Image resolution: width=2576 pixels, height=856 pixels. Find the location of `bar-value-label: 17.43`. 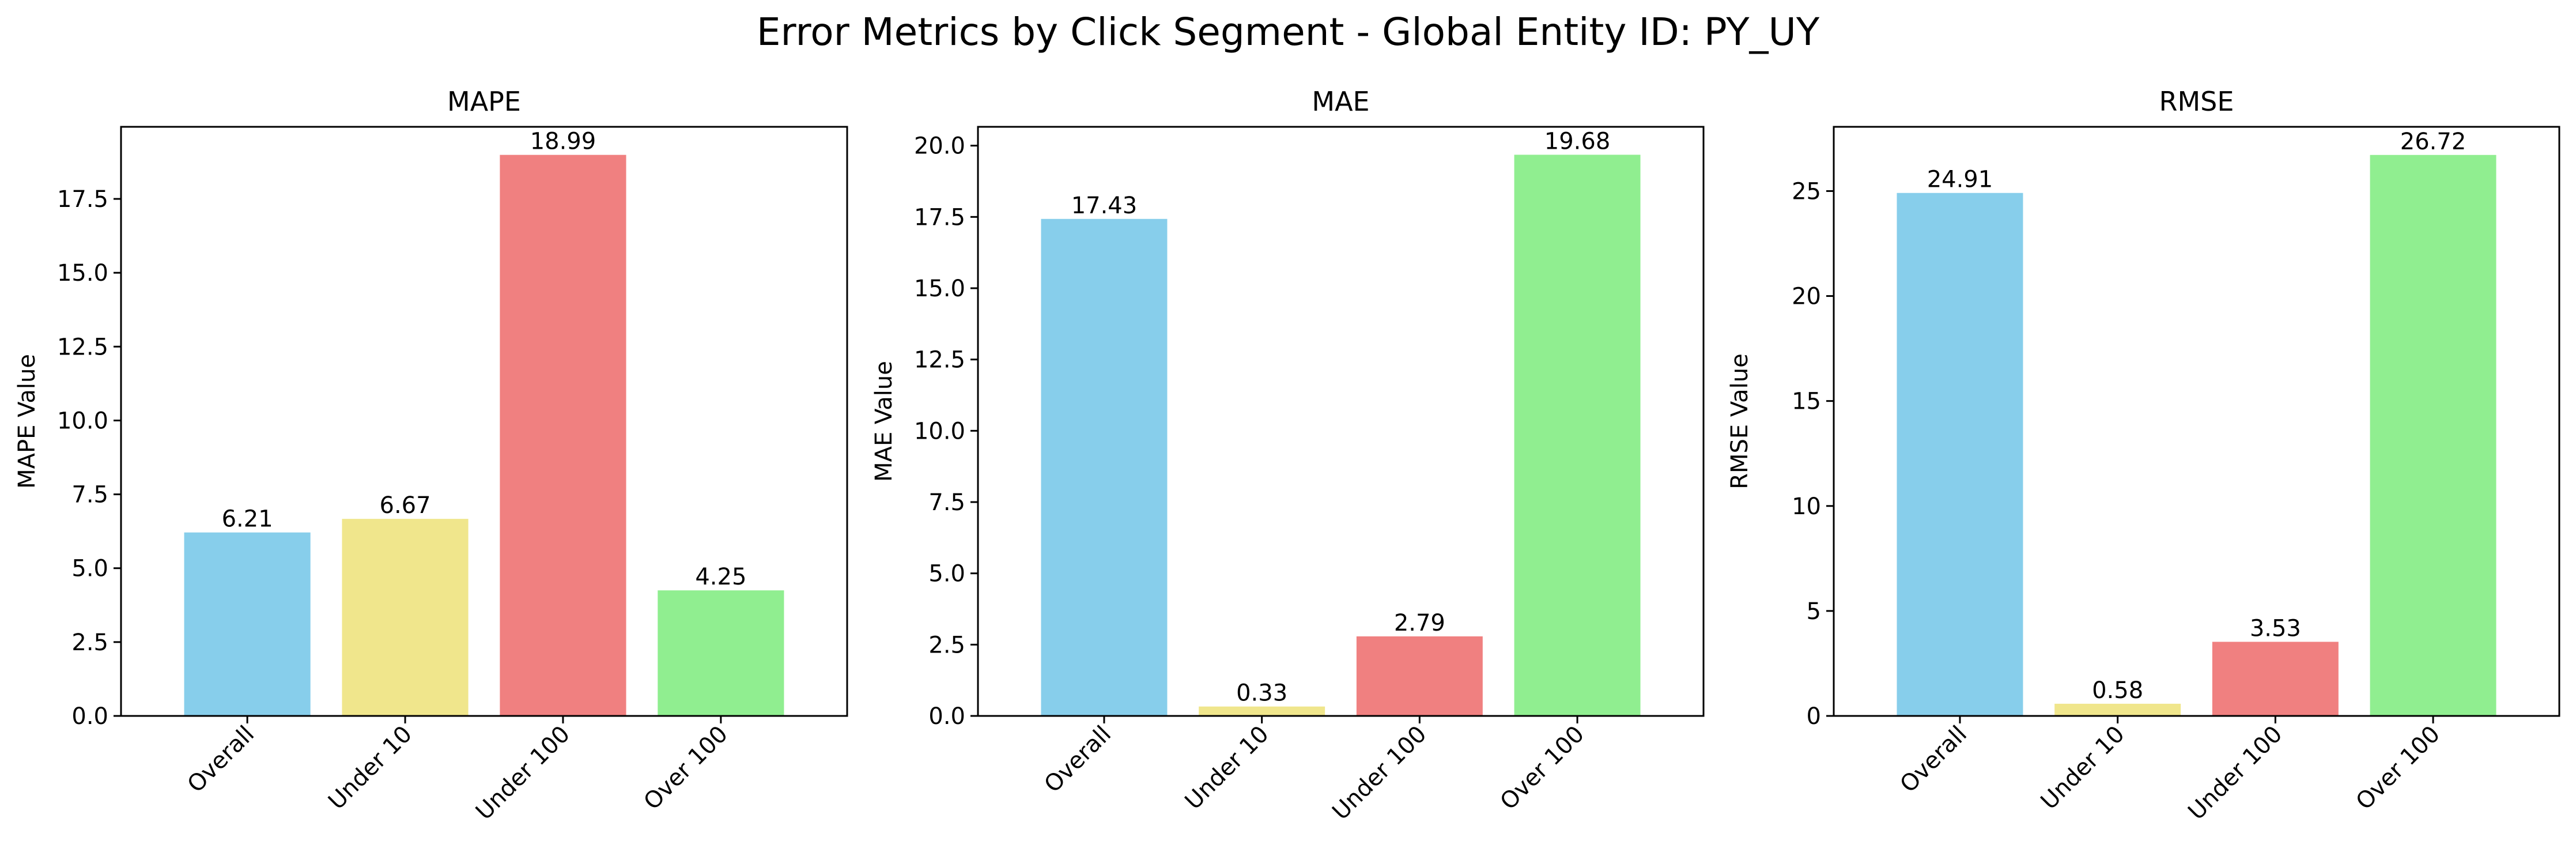

bar-value-label: 17.43 is located at coordinates (1104, 206).